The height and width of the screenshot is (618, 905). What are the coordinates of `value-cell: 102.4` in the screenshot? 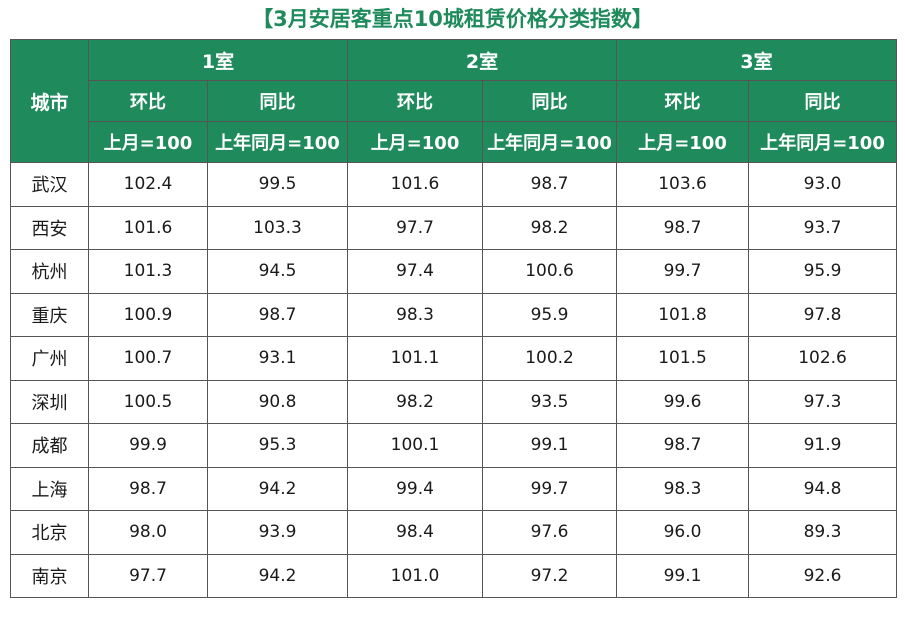 It's located at (148, 184).